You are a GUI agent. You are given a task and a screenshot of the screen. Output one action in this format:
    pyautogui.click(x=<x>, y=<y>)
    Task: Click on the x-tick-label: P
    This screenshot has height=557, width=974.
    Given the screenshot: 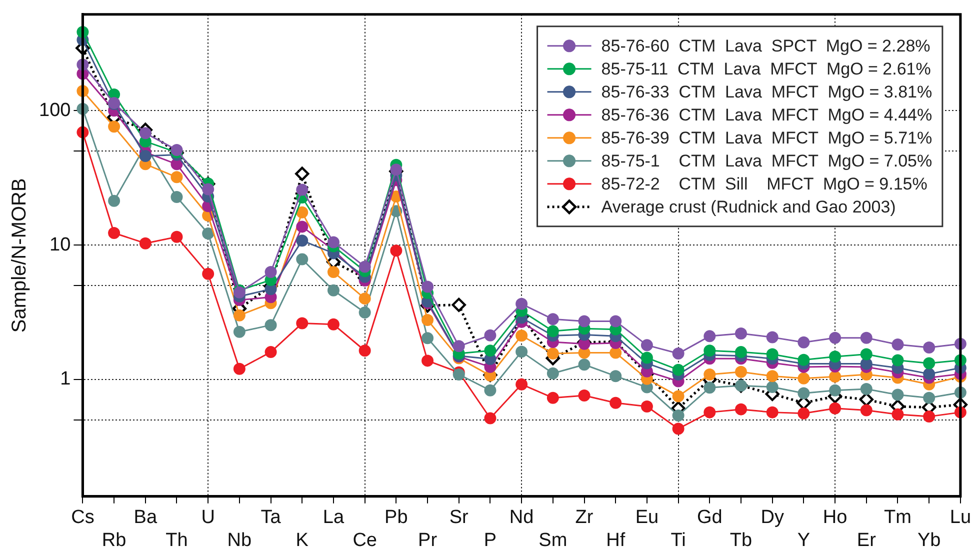 What is the action you would take?
    pyautogui.click(x=490, y=540)
    